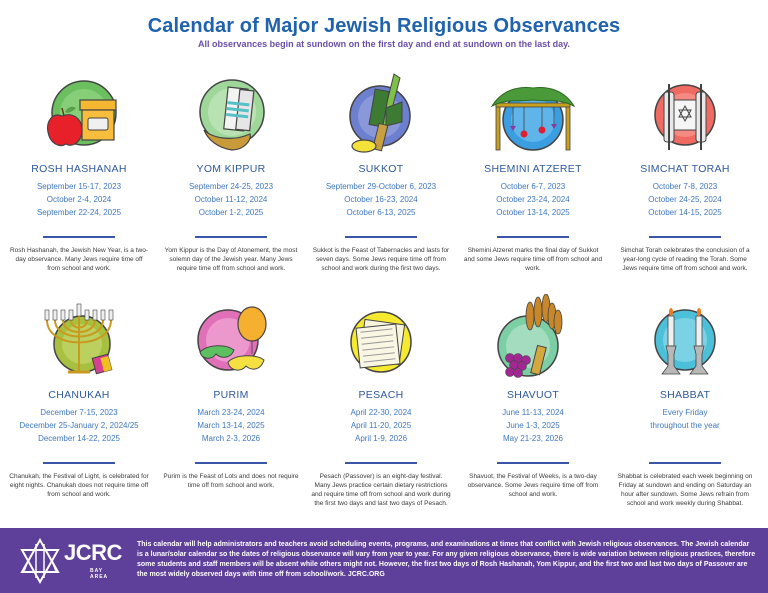 The image size is (768, 593). I want to click on logo-subtext: BAY AREA, so click(99, 574).